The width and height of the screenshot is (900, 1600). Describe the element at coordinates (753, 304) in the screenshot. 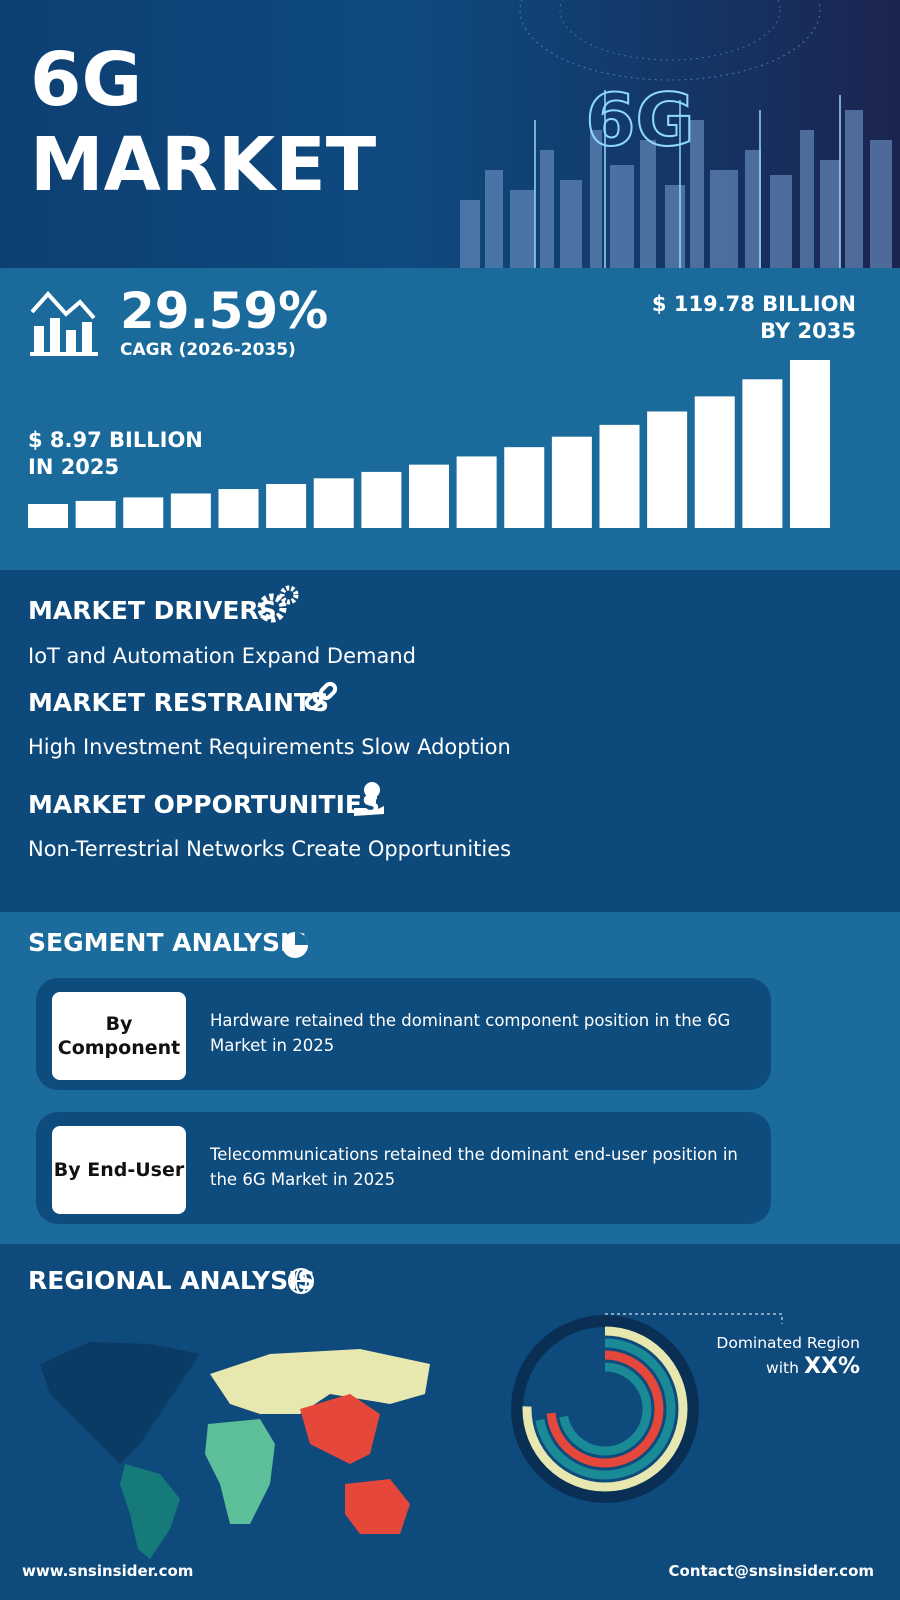

I see `end-value: $ 119.78 BILLION` at that location.